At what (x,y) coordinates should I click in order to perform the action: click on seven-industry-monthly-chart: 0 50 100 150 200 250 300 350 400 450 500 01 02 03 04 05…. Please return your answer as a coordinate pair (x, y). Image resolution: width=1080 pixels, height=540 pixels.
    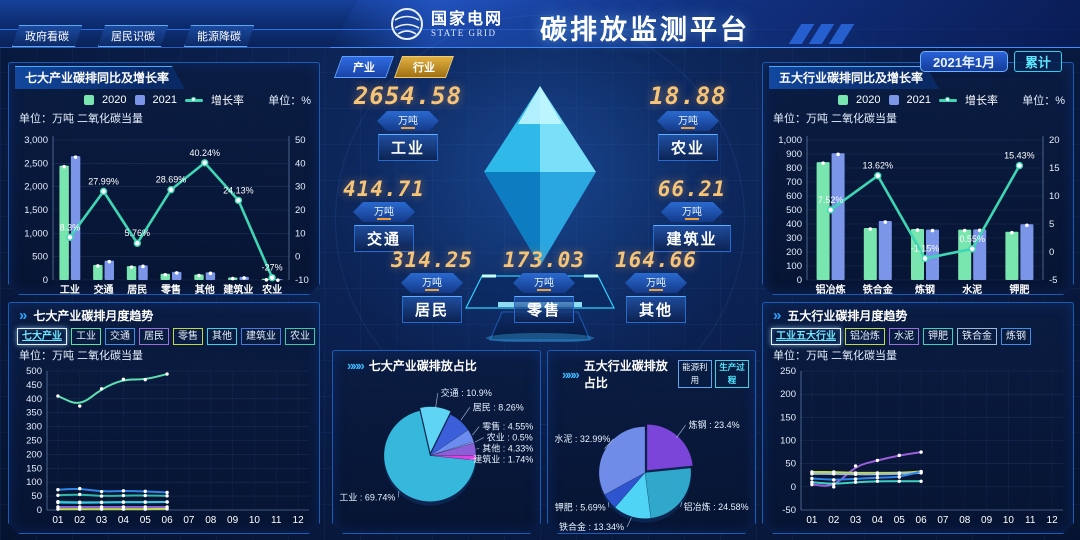
    Looking at the image, I should click on (164, 444).